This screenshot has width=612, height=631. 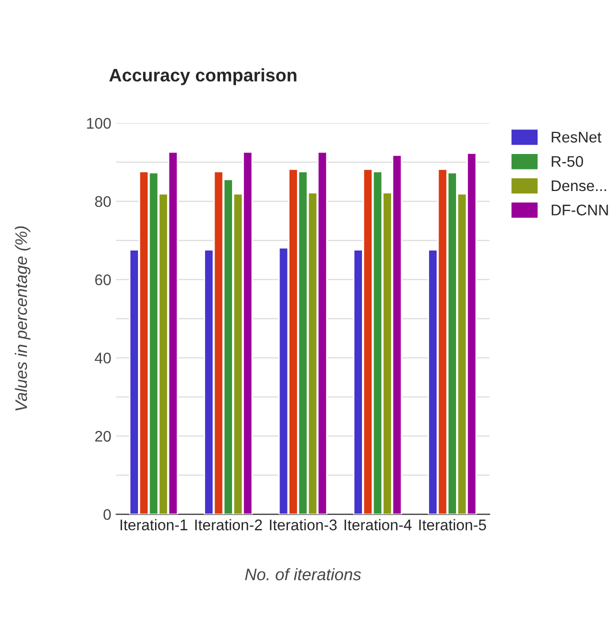 What do you see at coordinates (577, 137) in the screenshot?
I see `legend-label: ResNet` at bounding box center [577, 137].